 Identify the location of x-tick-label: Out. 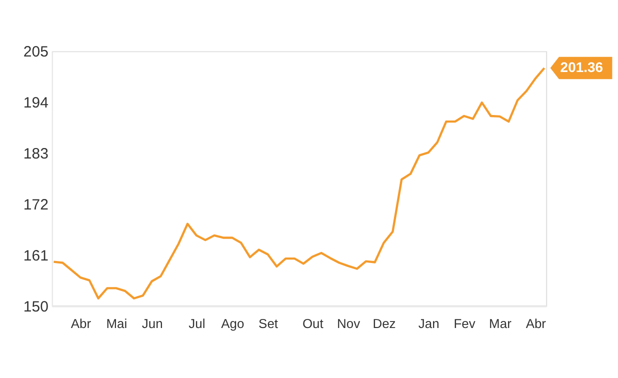
(313, 324).